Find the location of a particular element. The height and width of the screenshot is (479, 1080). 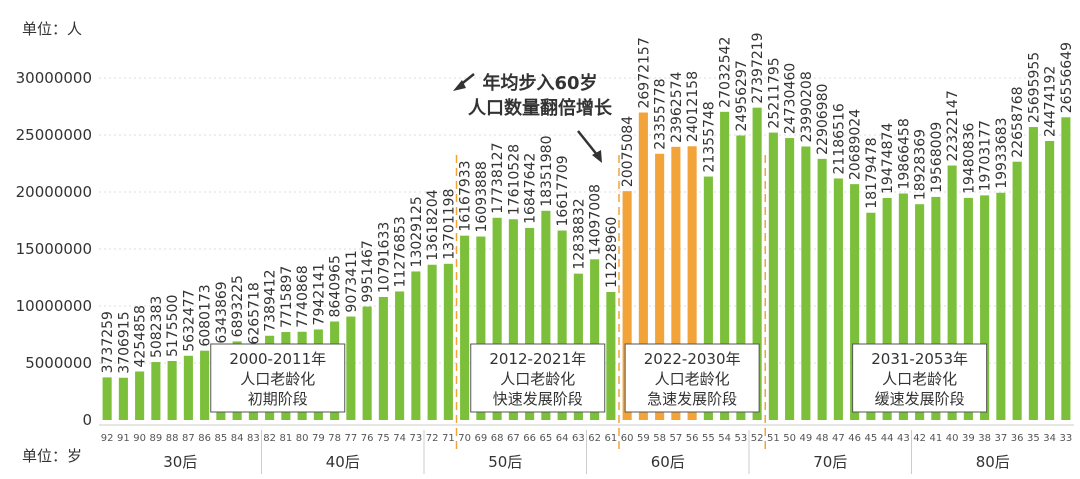

x-tick-label: 54 is located at coordinates (724, 438).